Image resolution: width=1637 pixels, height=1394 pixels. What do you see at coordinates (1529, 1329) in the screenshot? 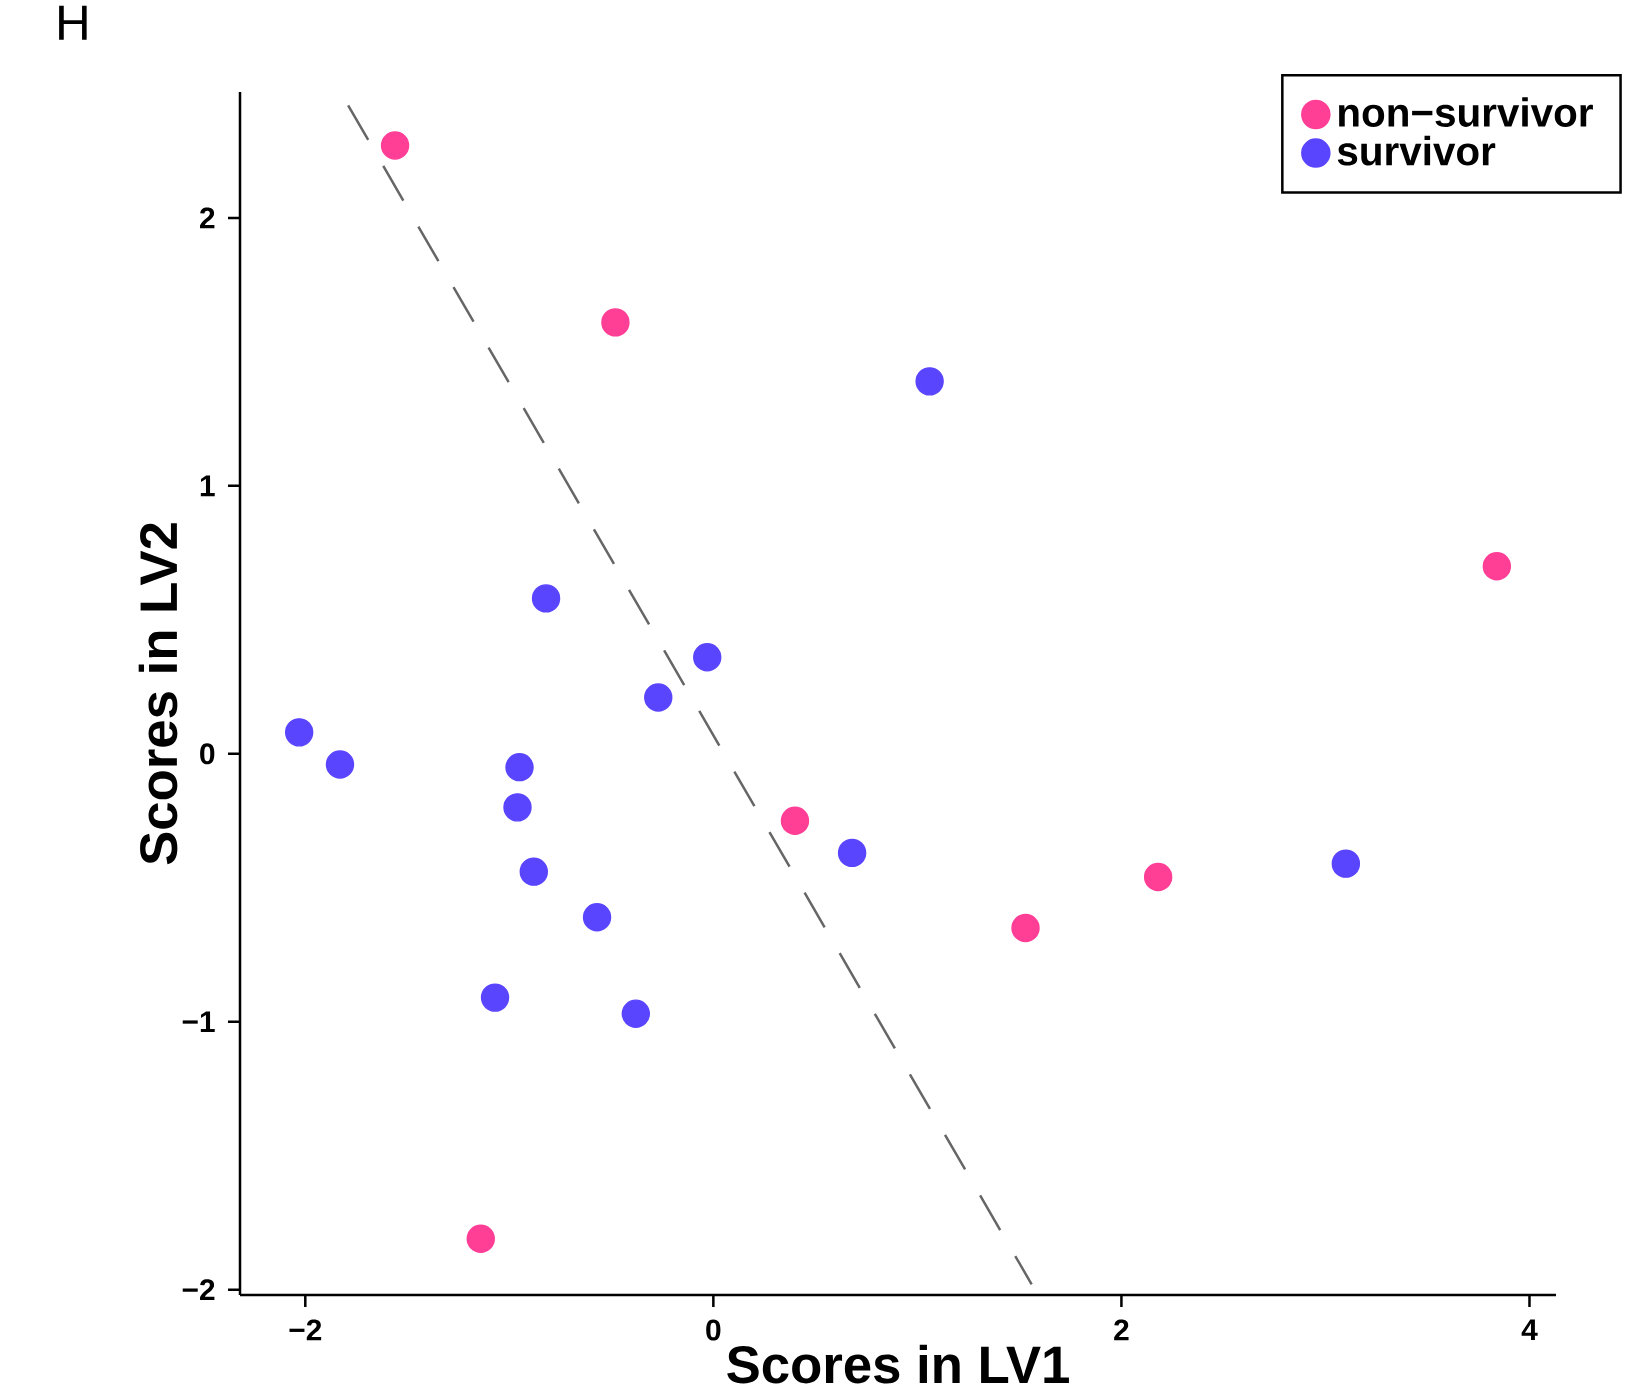
I see `x-tick-label: 4` at bounding box center [1529, 1329].